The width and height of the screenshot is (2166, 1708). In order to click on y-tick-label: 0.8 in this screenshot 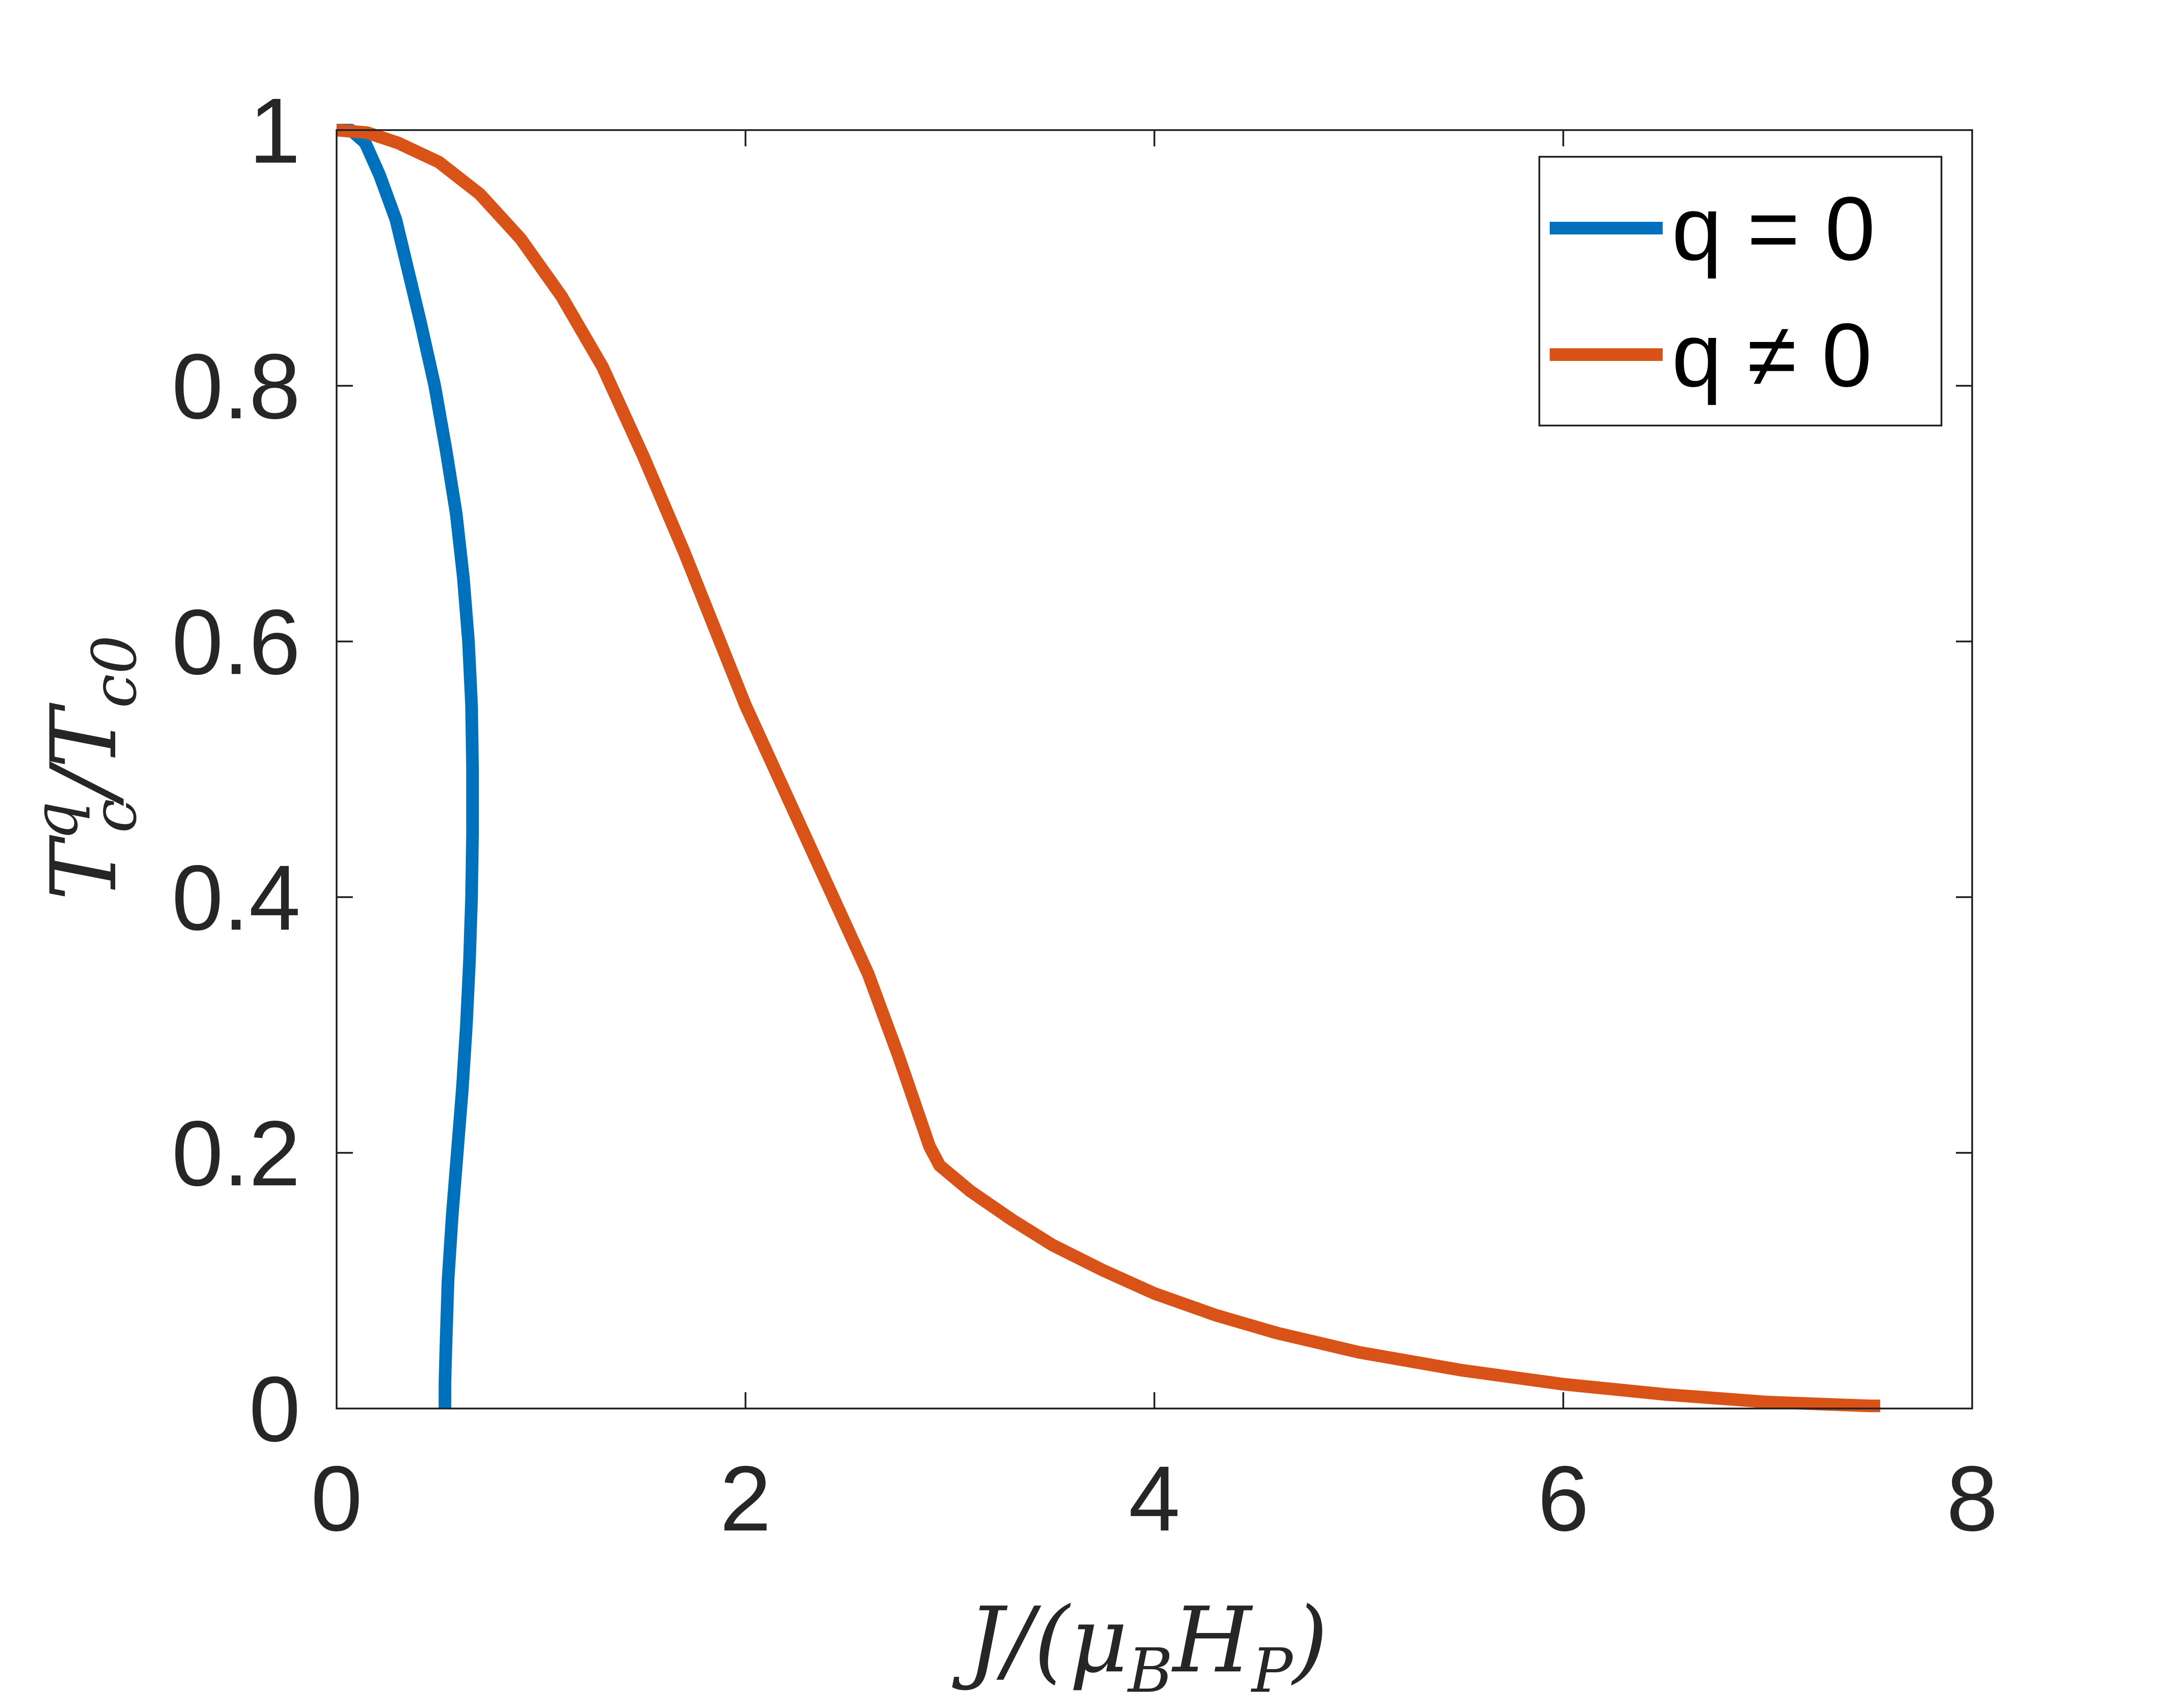, I will do `click(236, 386)`.